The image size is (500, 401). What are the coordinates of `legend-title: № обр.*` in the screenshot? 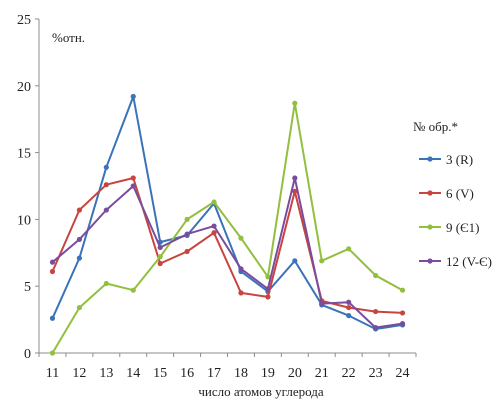 It's located at (435, 126).